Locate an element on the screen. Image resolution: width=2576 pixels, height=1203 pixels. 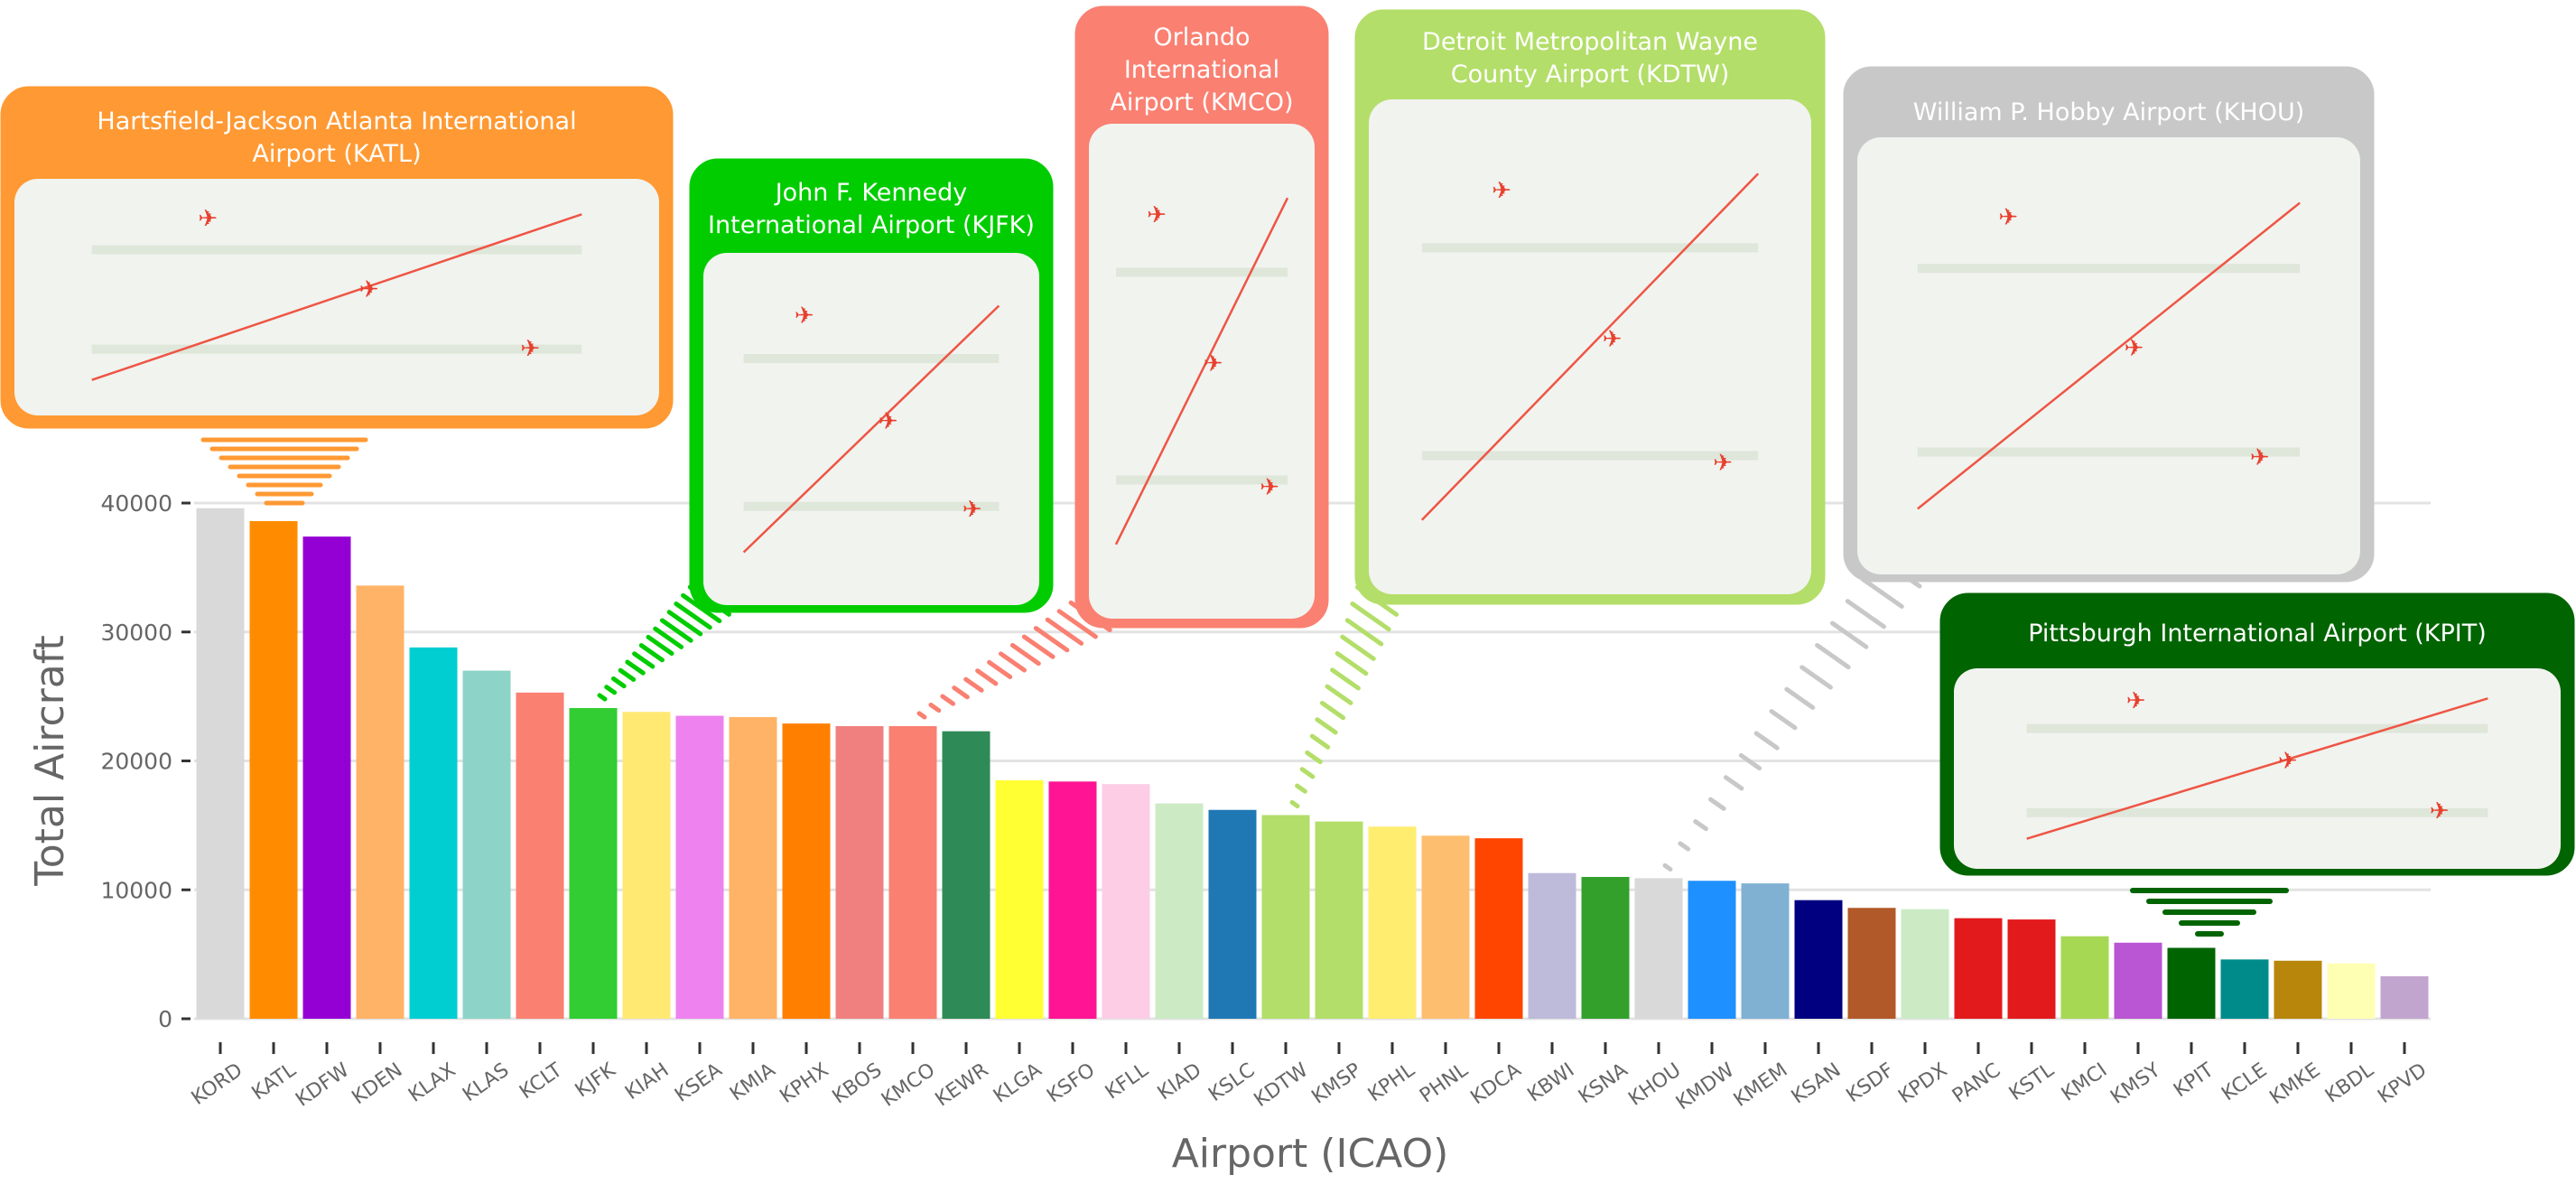
x-tick-label: KLGA is located at coordinates (1018, 1082).